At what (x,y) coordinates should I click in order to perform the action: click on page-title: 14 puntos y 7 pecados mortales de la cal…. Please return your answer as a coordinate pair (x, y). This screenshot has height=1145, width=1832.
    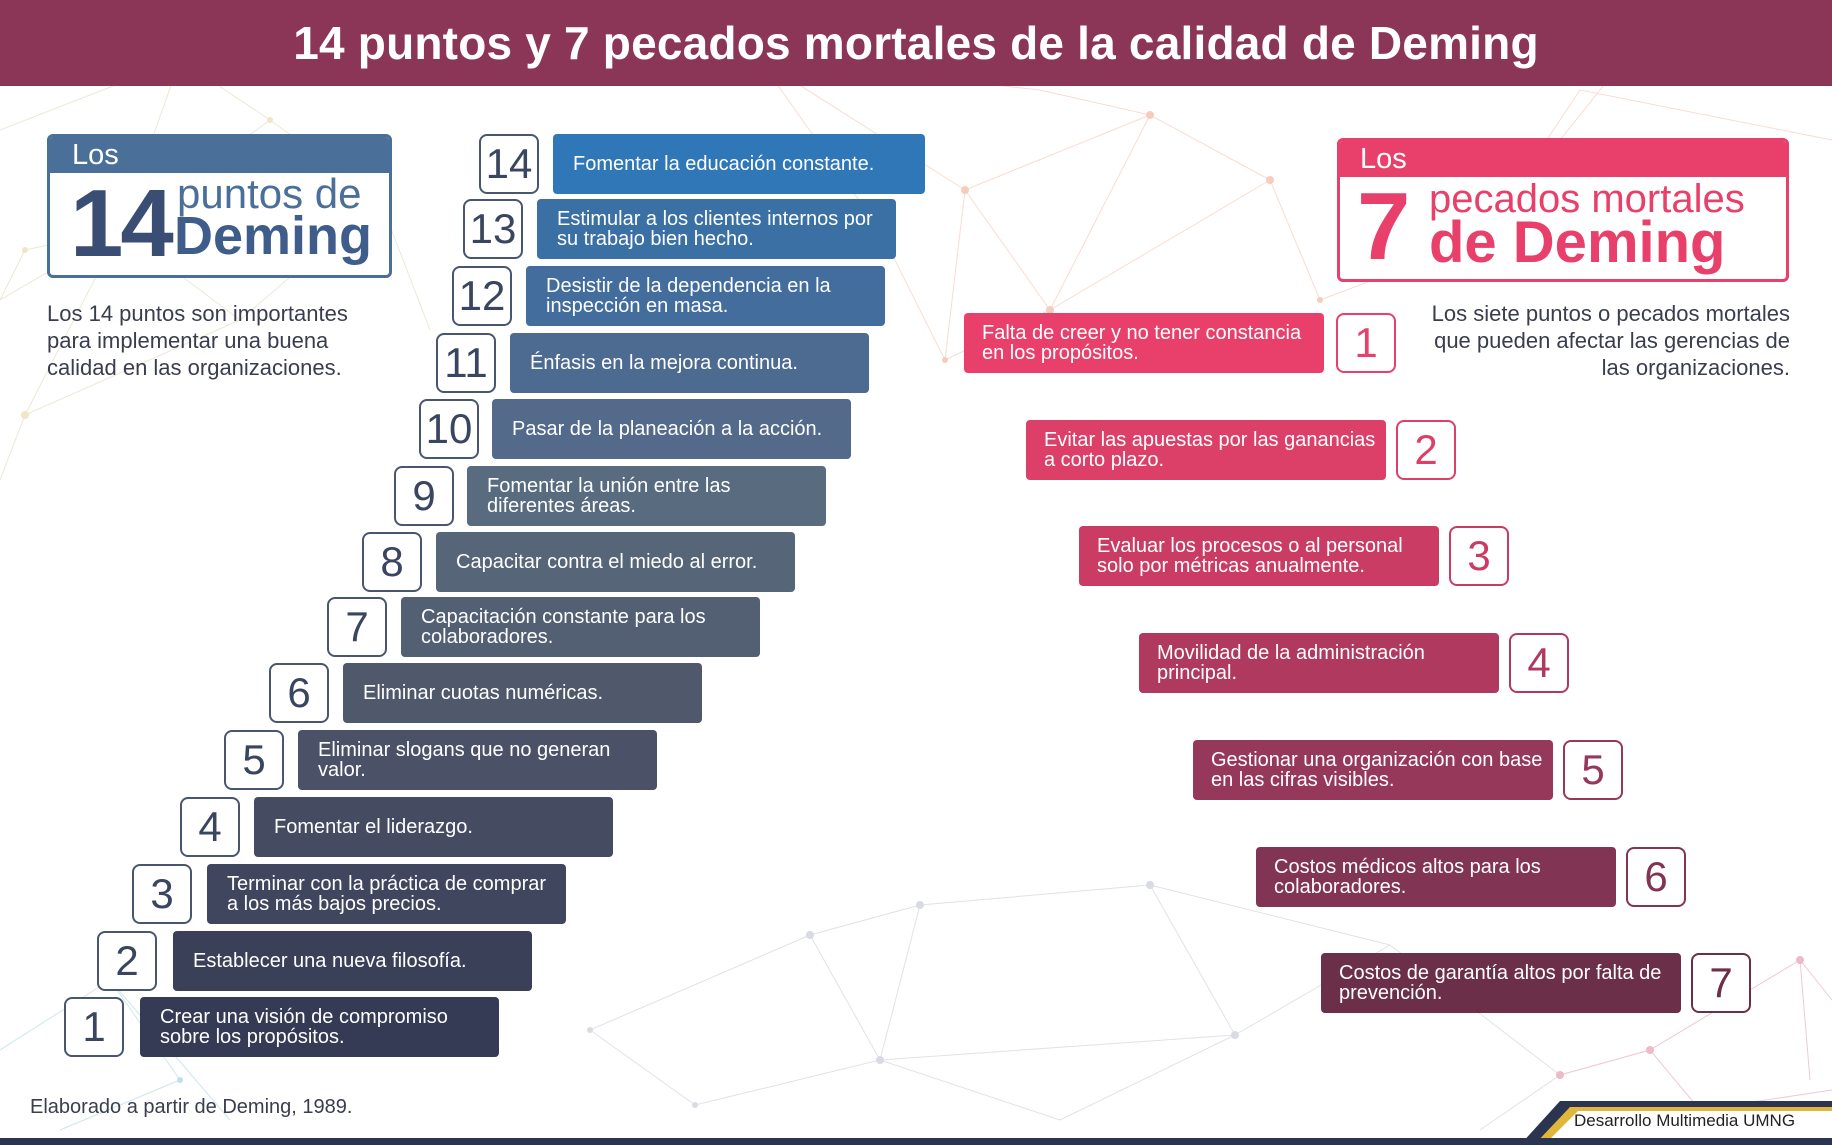
    Looking at the image, I should click on (916, 43).